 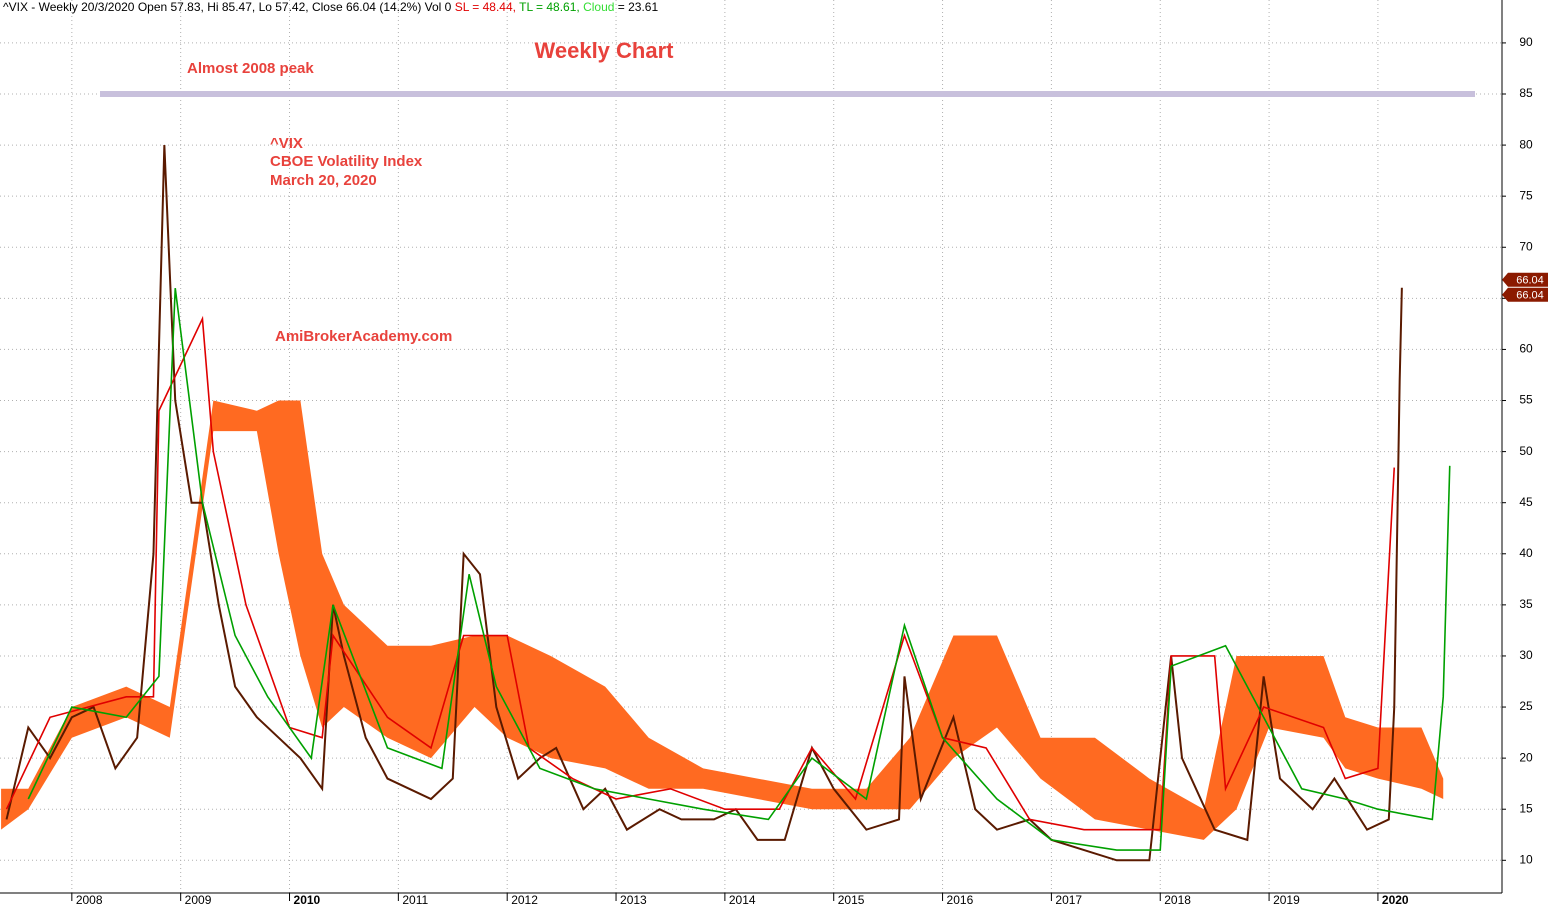 I want to click on y-tick-label: 15, so click(x=1526, y=808).